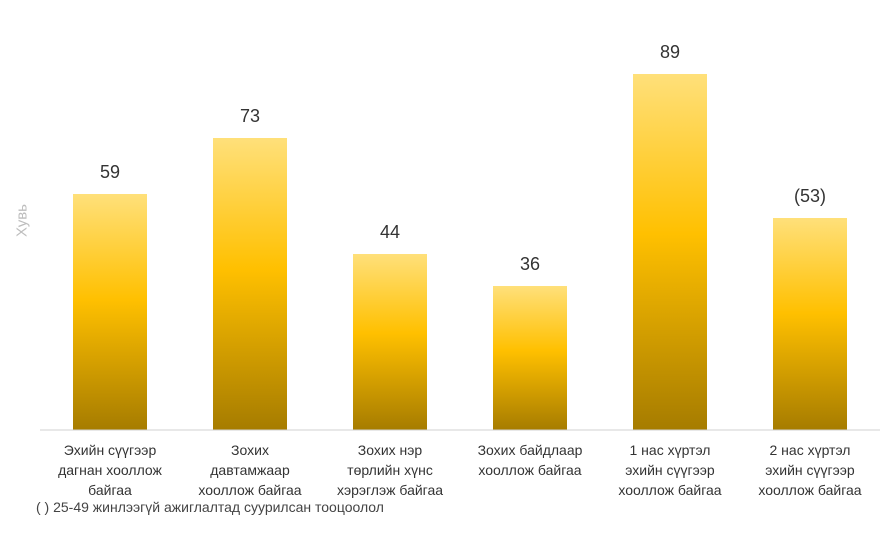  What do you see at coordinates (249, 470) in the screenshot?
I see `category-label-2: Зохих давтамжаар хооллож байгаа` at bounding box center [249, 470].